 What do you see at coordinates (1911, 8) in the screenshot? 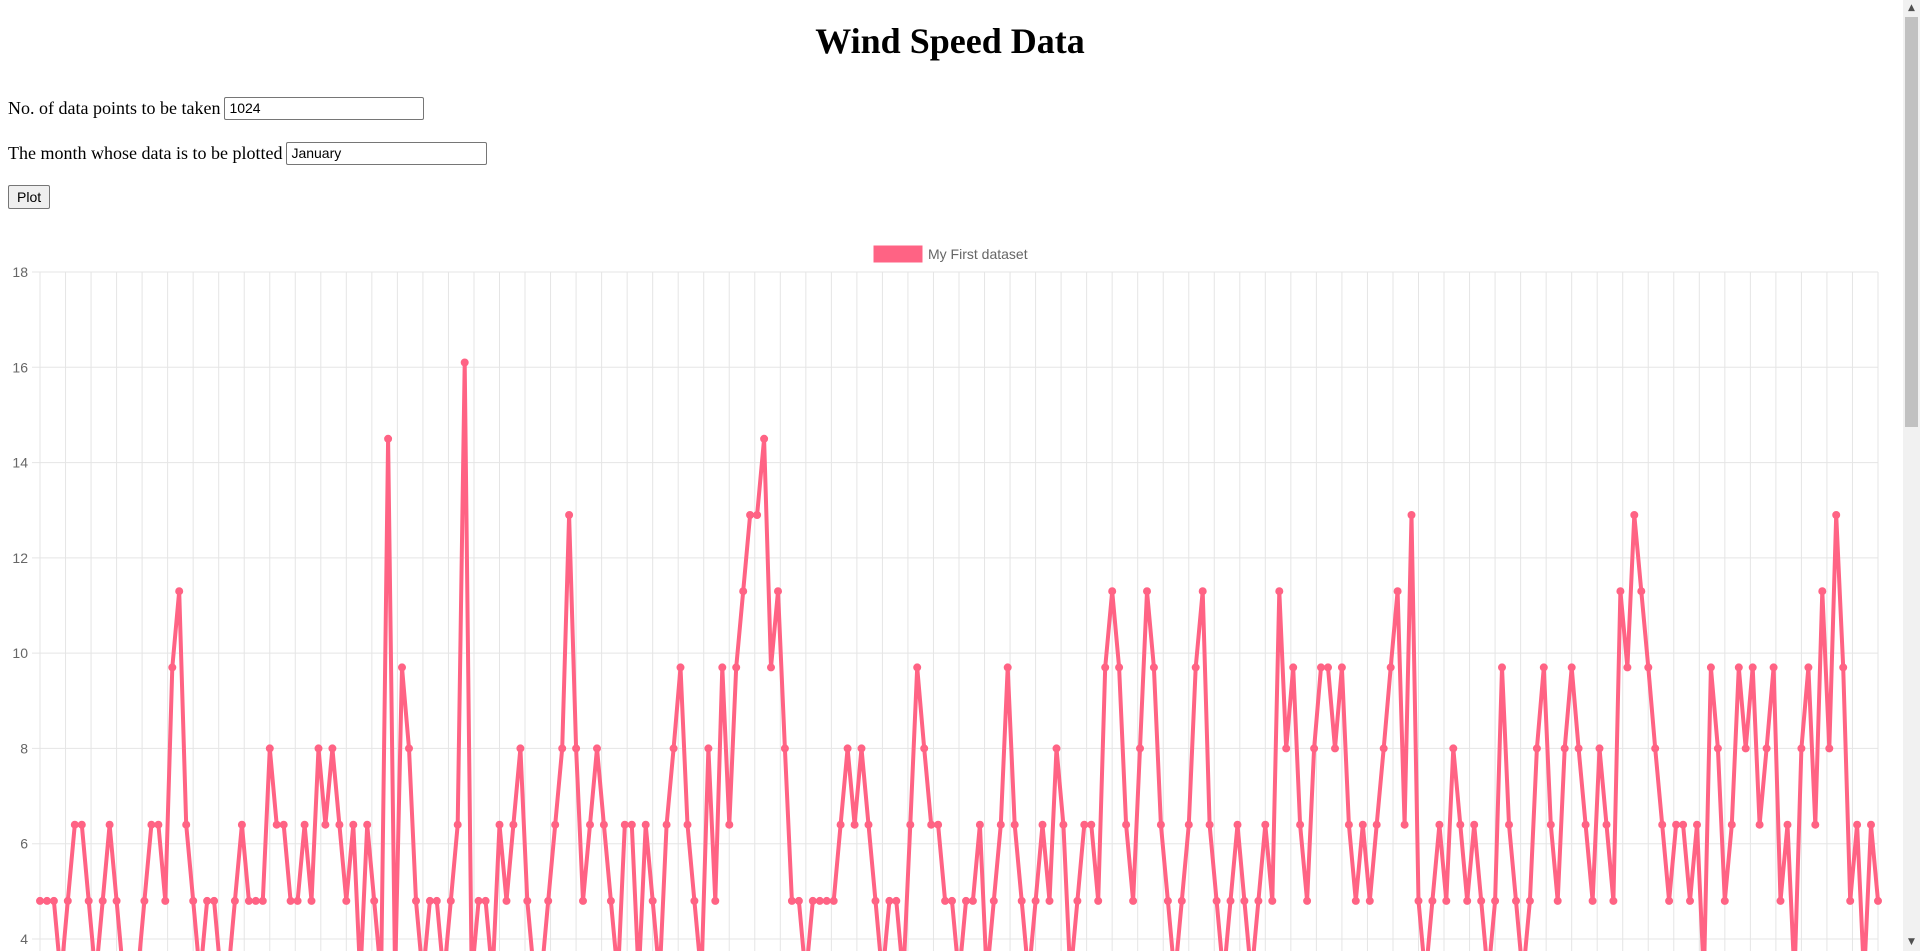
I see `scroll-up-arrow-icon: ▲` at bounding box center [1911, 8].